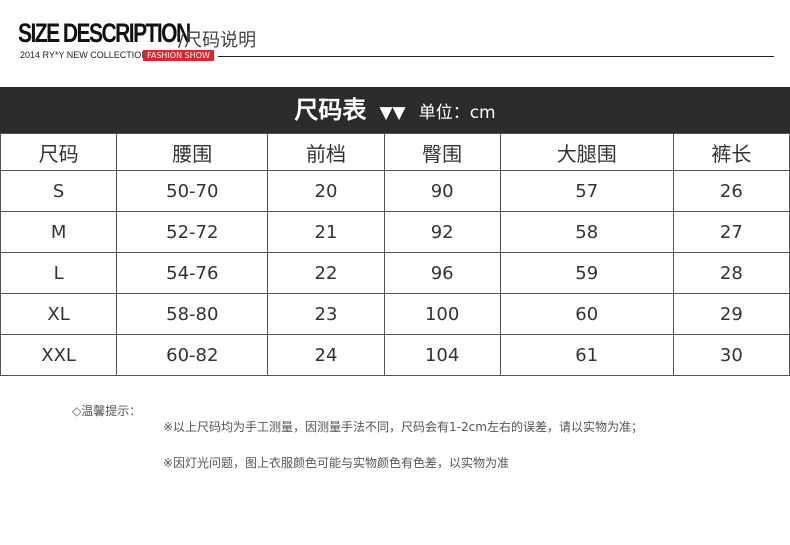  What do you see at coordinates (192, 152) in the screenshot?
I see `table-cell: 腰围` at bounding box center [192, 152].